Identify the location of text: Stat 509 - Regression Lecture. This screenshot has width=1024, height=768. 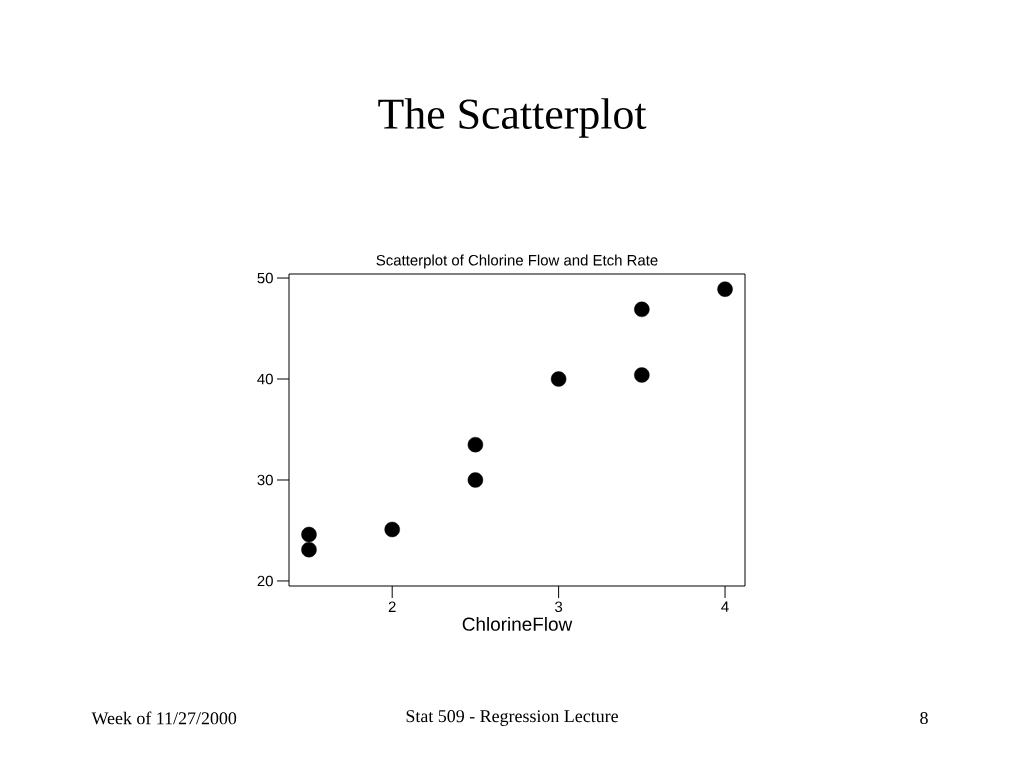
(512, 718).